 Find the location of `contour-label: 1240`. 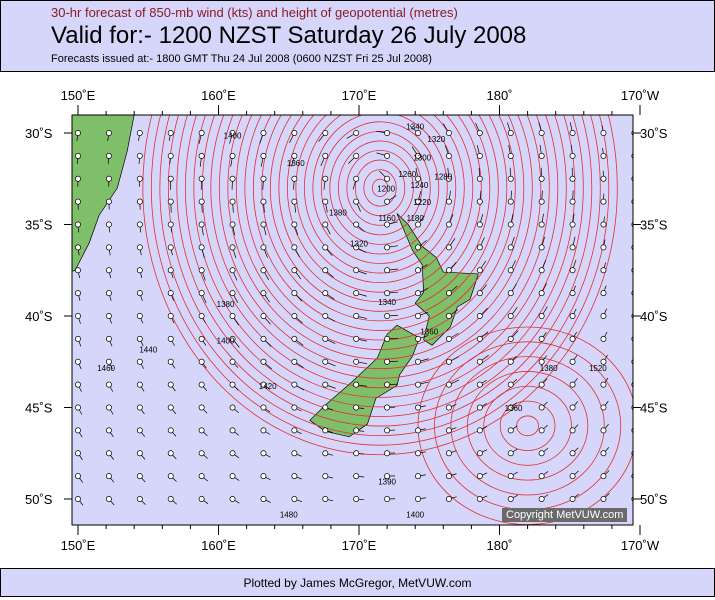

contour-label: 1240 is located at coordinates (420, 185).